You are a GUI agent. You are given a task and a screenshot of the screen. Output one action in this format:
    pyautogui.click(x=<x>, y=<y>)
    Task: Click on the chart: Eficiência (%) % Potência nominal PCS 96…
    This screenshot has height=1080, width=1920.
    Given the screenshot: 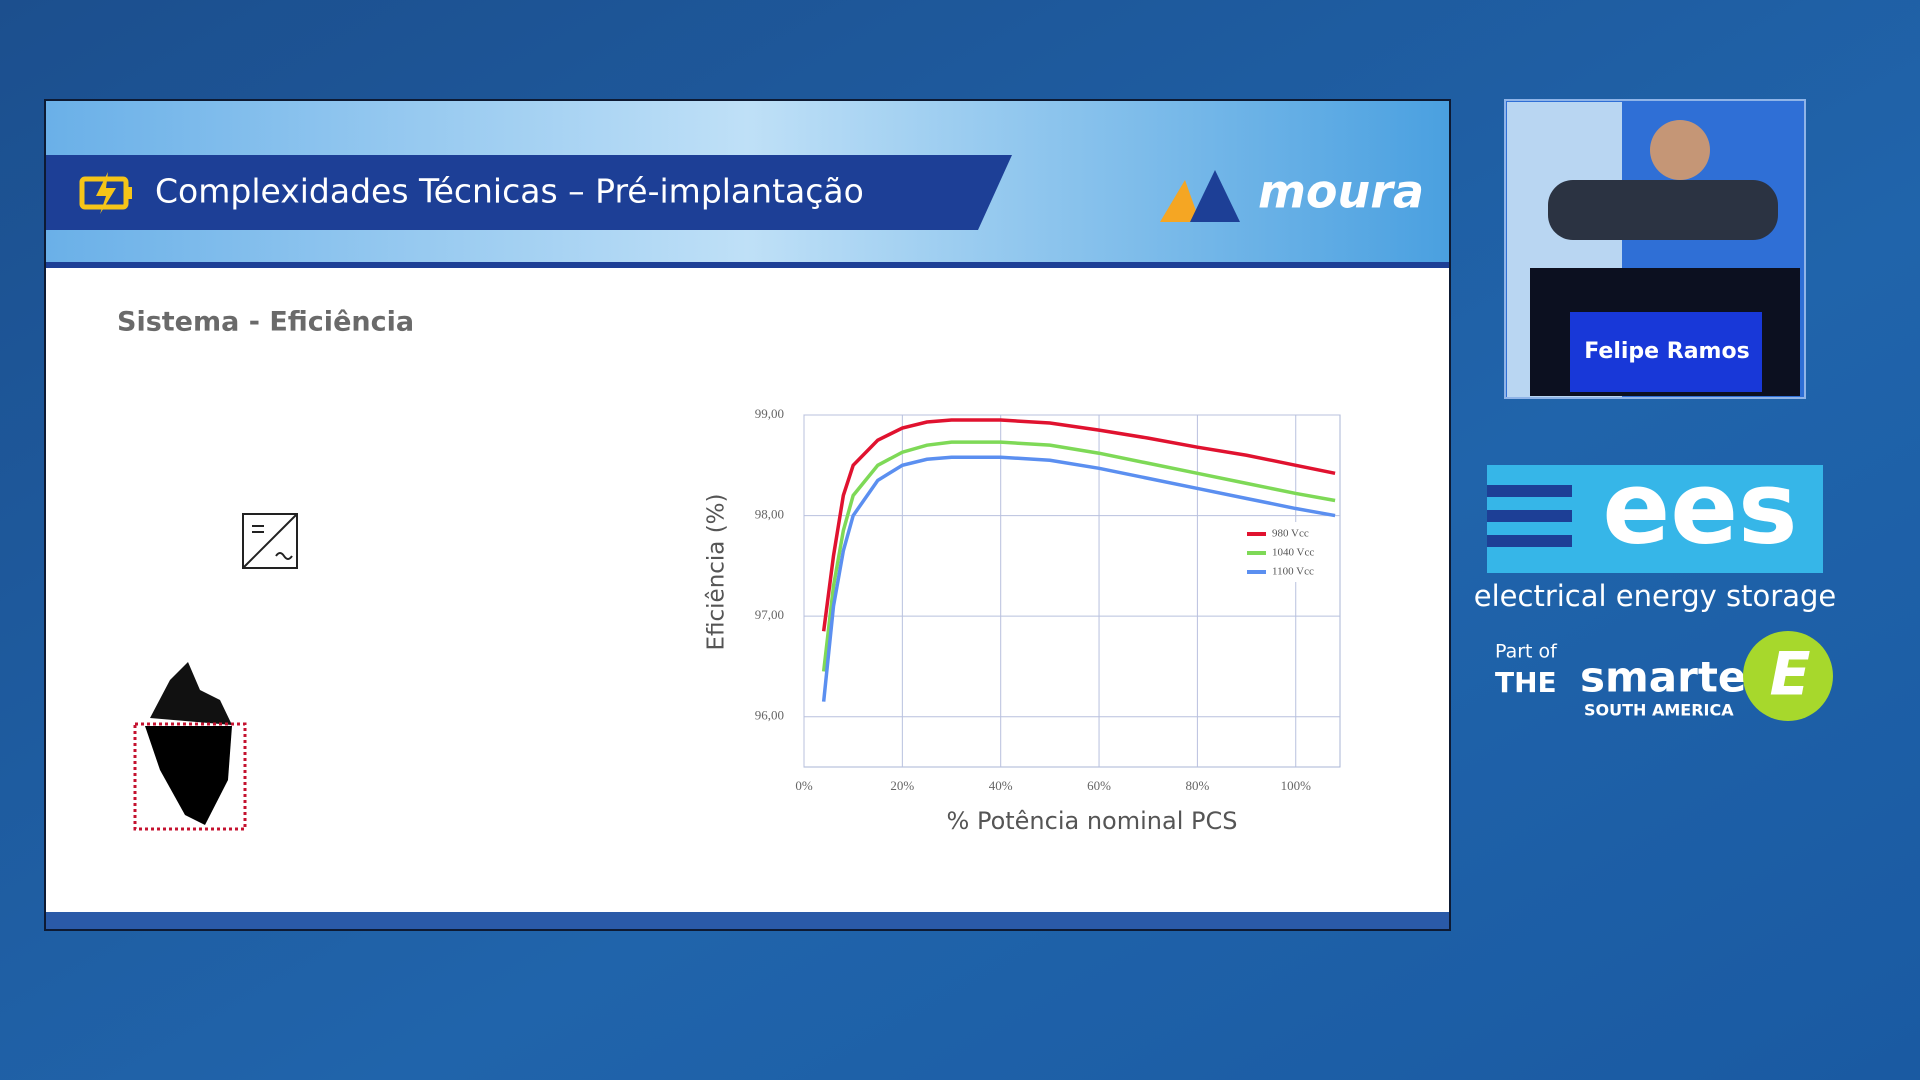 What is the action you would take?
    pyautogui.click(x=1022, y=620)
    